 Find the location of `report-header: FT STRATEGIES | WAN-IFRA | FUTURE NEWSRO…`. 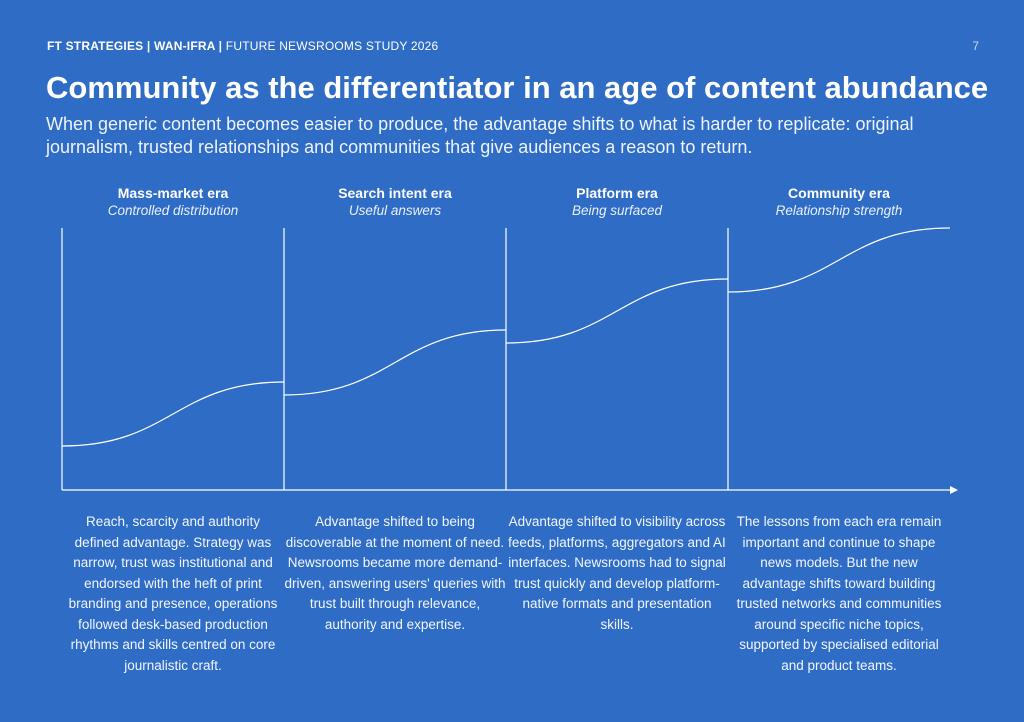

report-header: FT STRATEGIES | WAN-IFRA | FUTURE NEWSRO… is located at coordinates (242, 46).